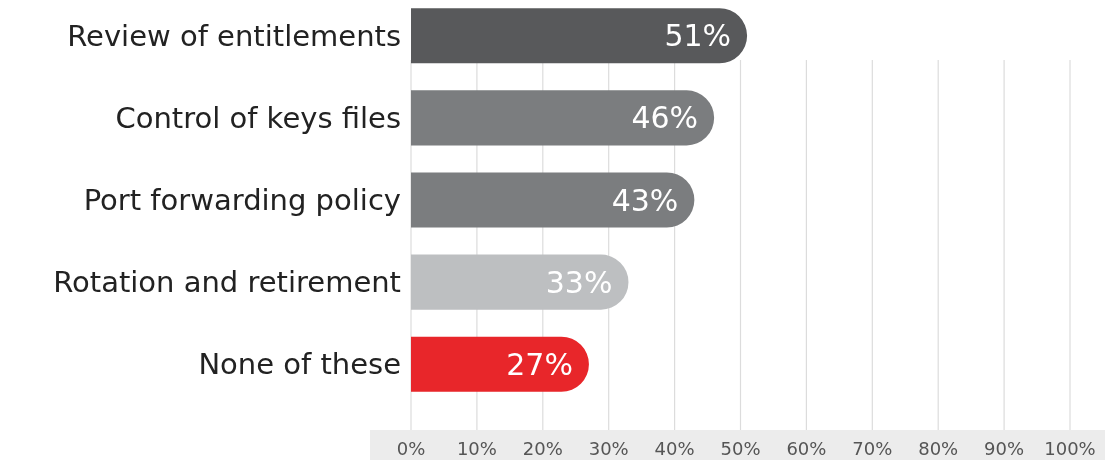 Image resolution: width=1105 pixels, height=460 pixels. What do you see at coordinates (740, 448) in the screenshot?
I see `x-tick-label: 50%` at bounding box center [740, 448].